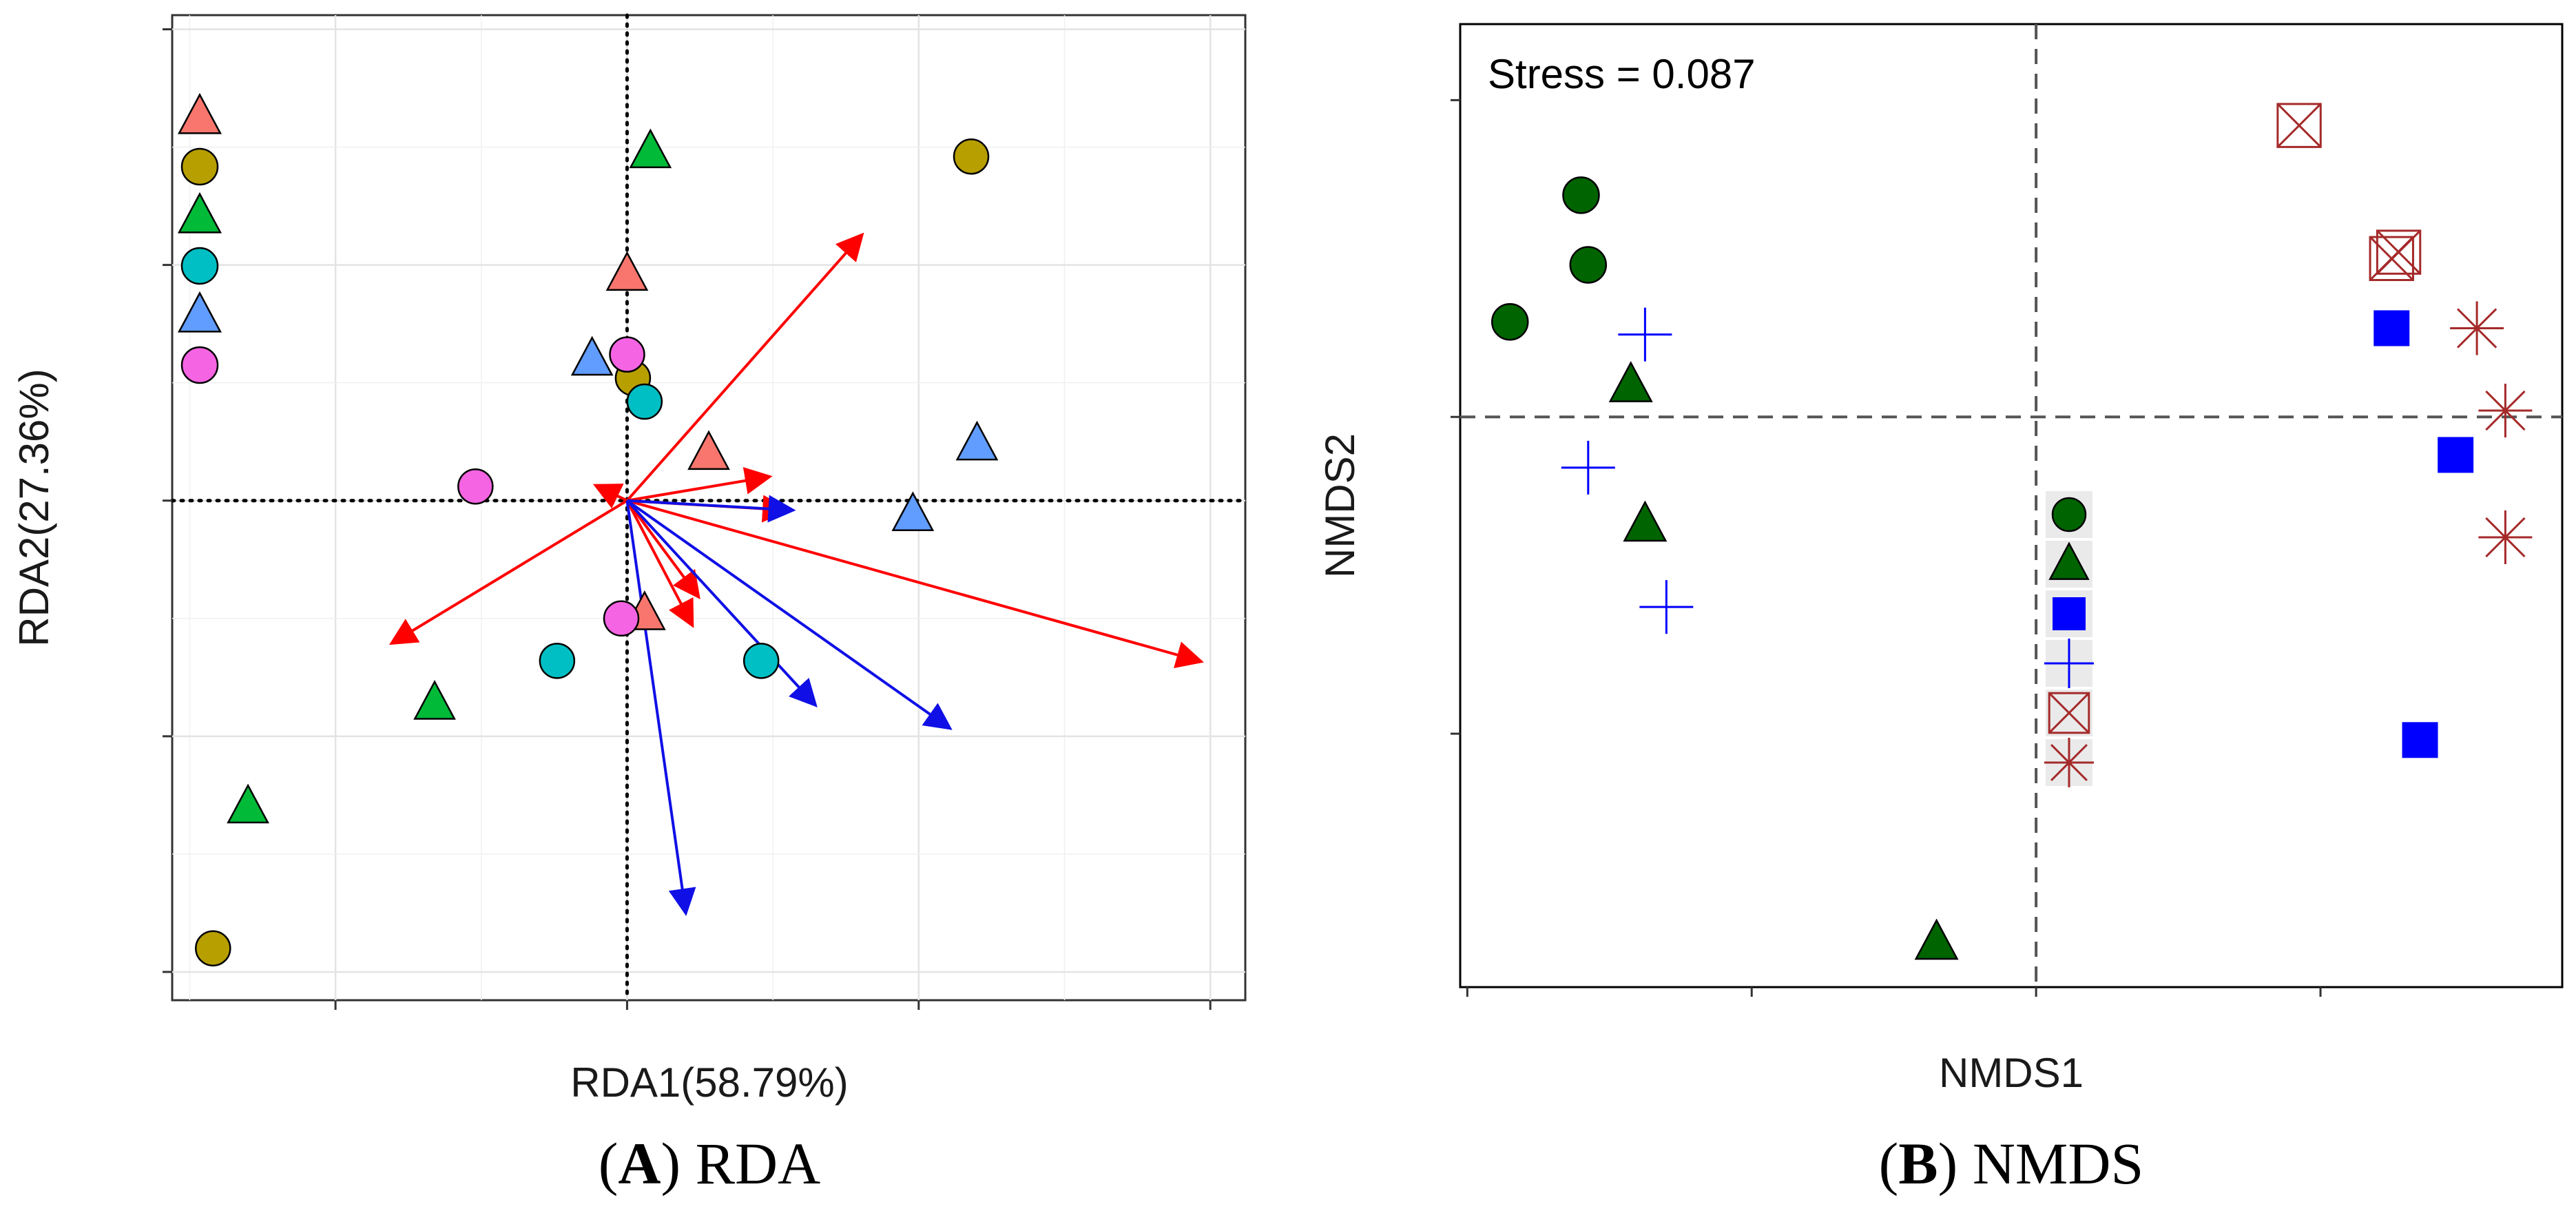 The width and height of the screenshot is (2576, 1211). I want to click on nmds-caption: (B) NMDS, so click(2011, 1163).